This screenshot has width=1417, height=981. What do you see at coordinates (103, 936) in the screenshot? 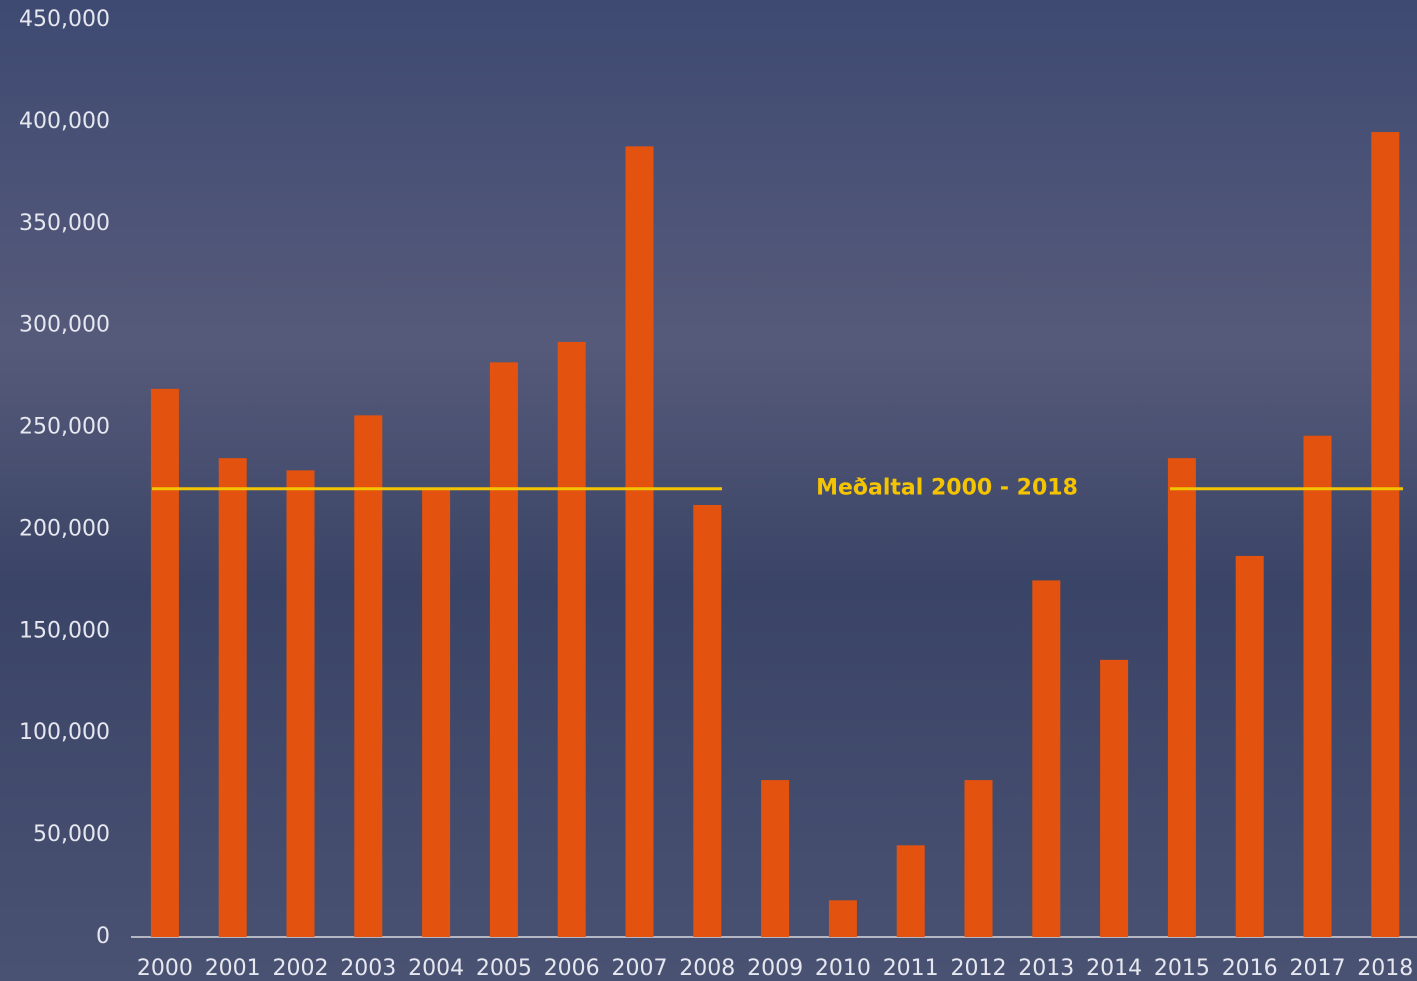
I see `y-tick-label: 0` at bounding box center [103, 936].